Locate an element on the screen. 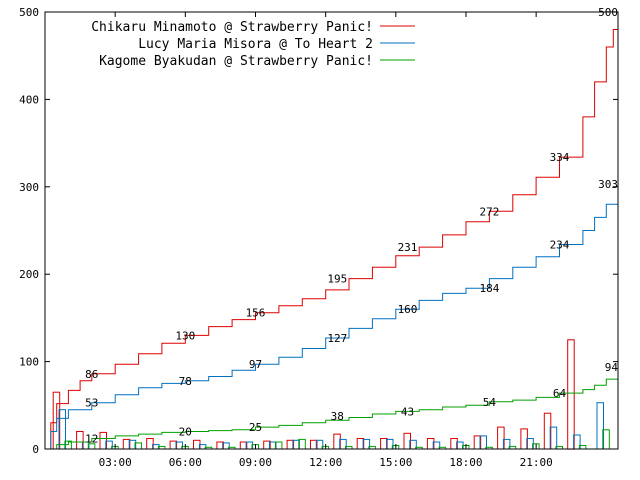  legend-label: Chikaru Minamoto @ Strawberry Panic! is located at coordinates (232, 27).